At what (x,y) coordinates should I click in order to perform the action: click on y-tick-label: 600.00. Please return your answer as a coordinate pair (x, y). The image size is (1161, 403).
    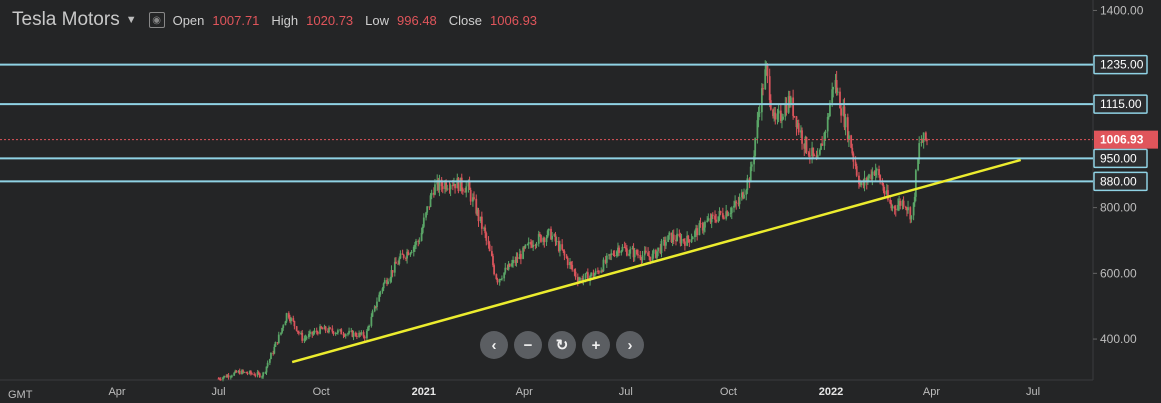
    Looking at the image, I should click on (1118, 273).